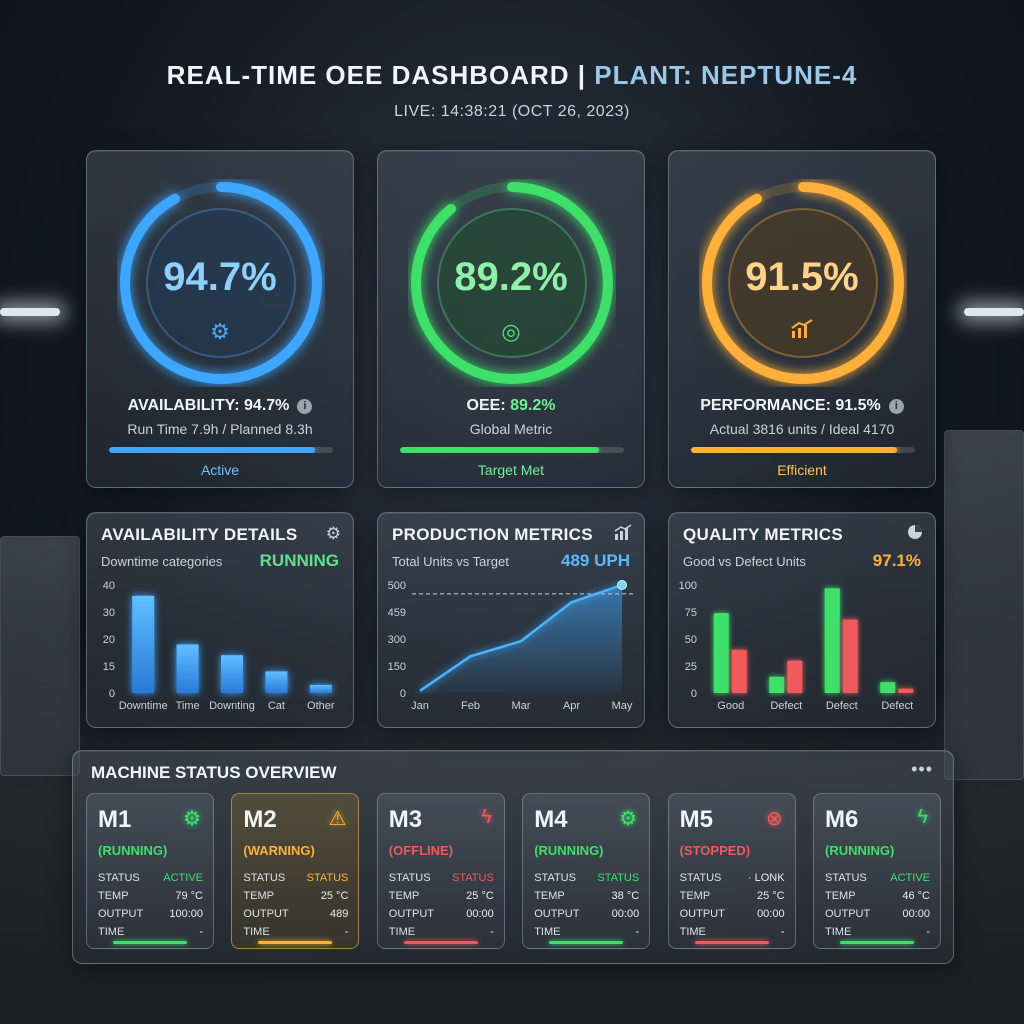 The image size is (1024, 1024). I want to click on machine-name: M5, so click(696, 819).